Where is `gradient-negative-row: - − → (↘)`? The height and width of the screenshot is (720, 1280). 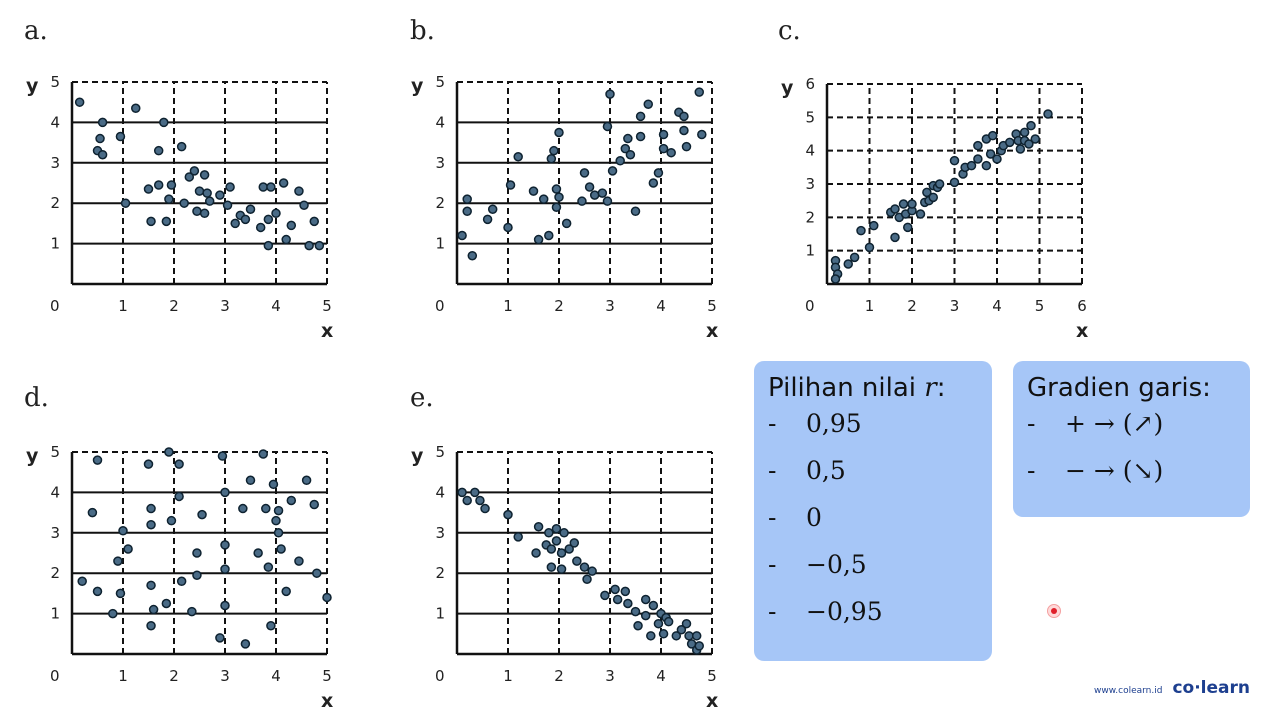
gradient-negative-row: - − → (↘) is located at coordinates (1095, 470).